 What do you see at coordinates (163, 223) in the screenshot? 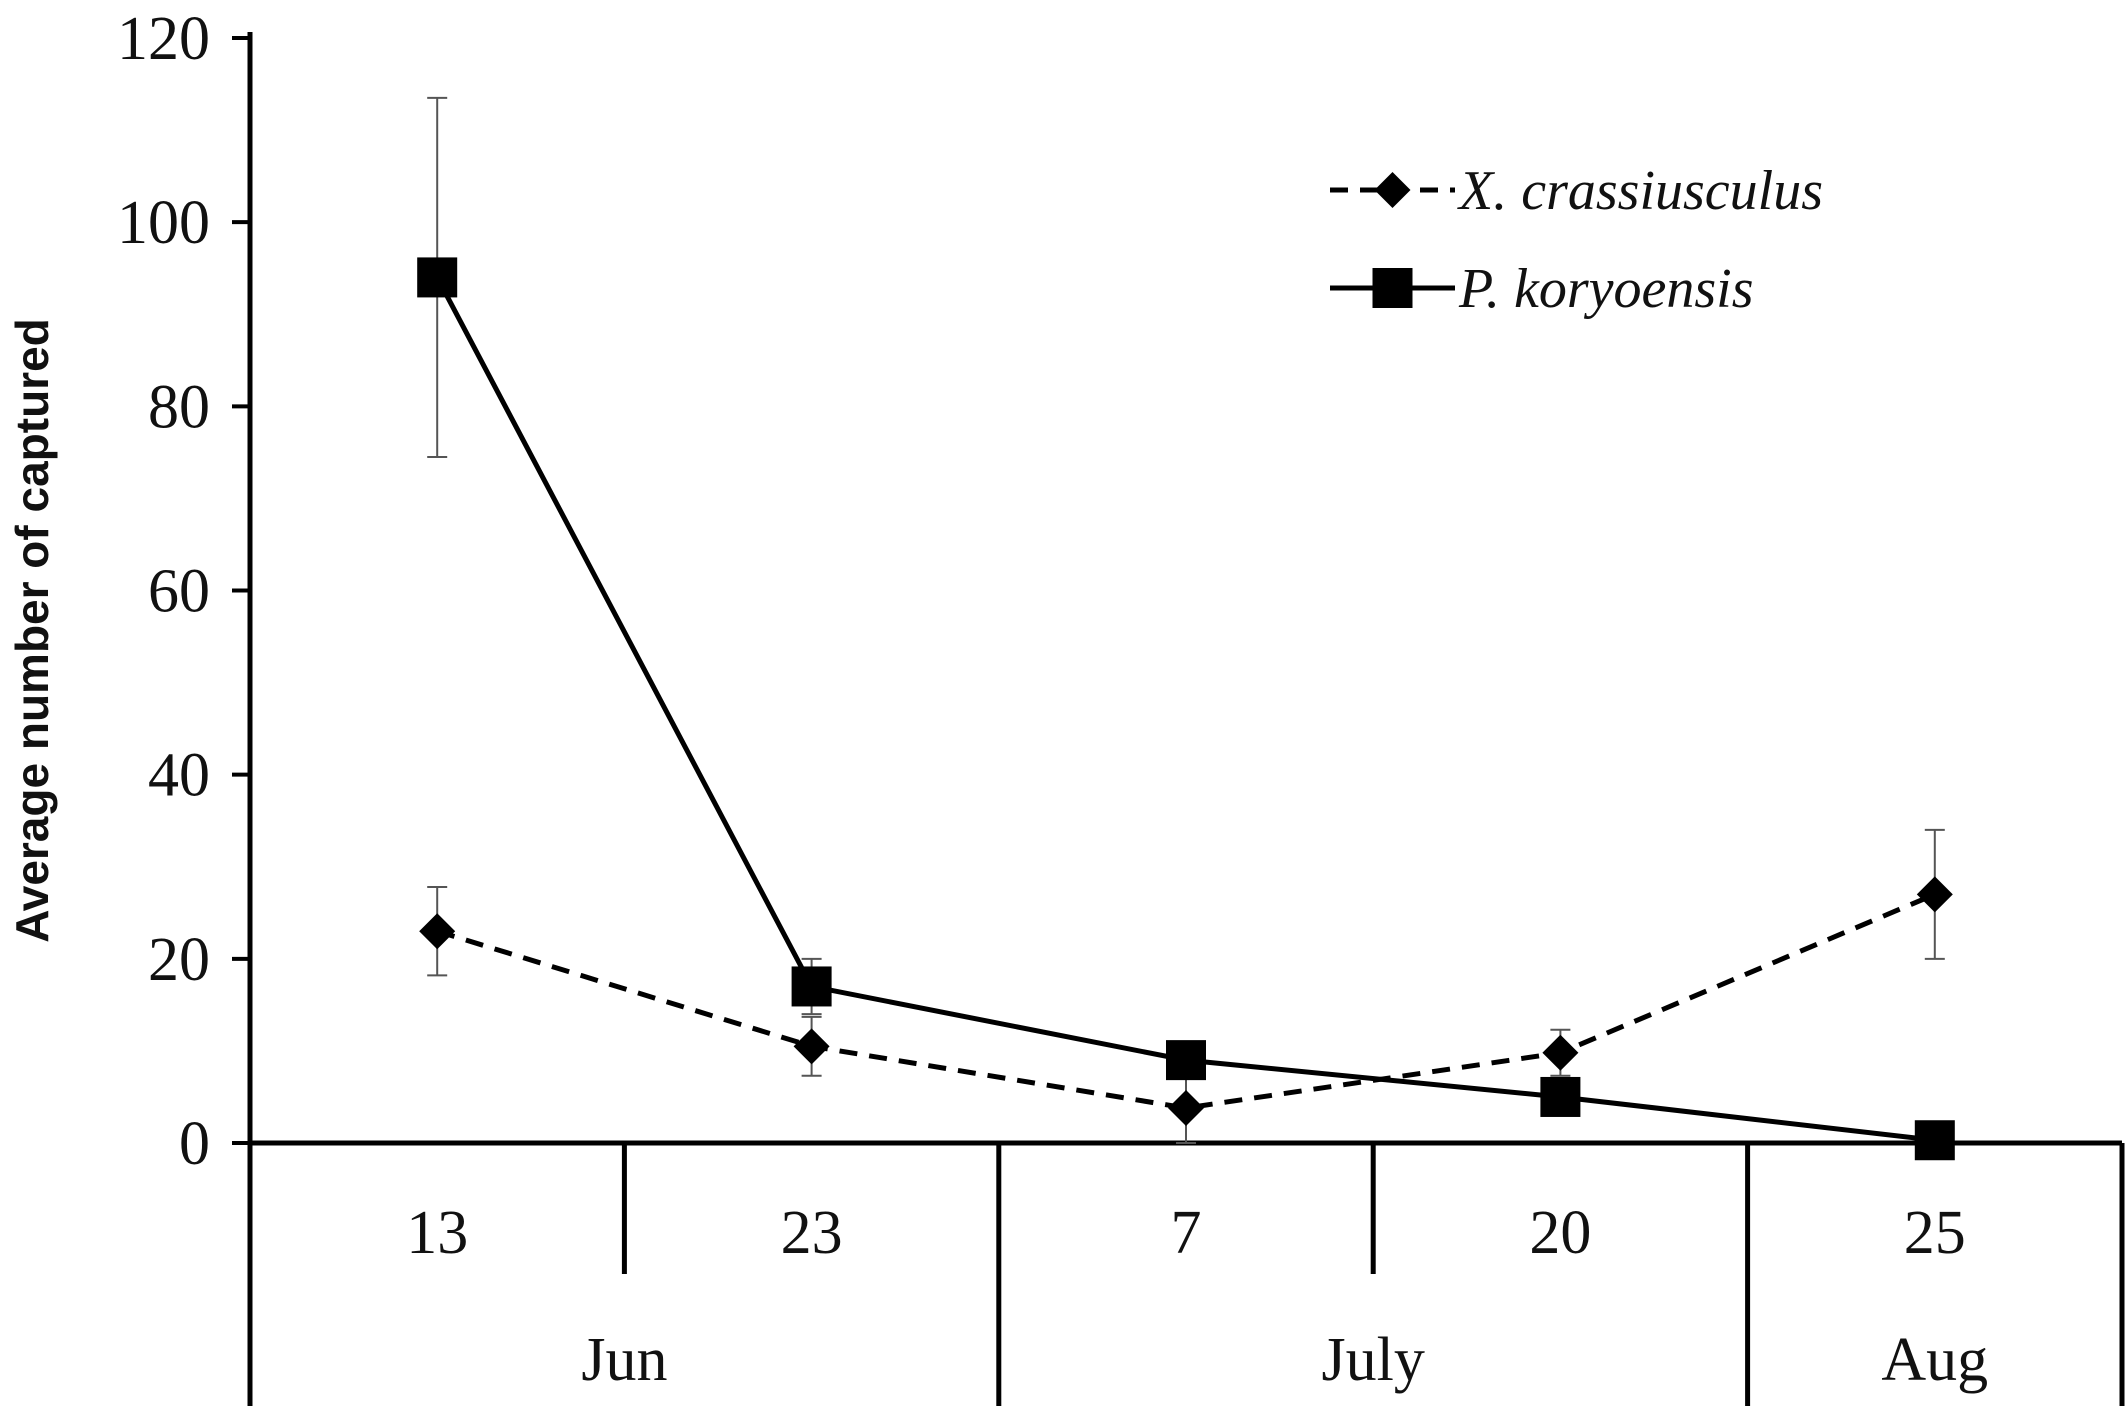
I see `y-tick-label: 100` at bounding box center [163, 223].